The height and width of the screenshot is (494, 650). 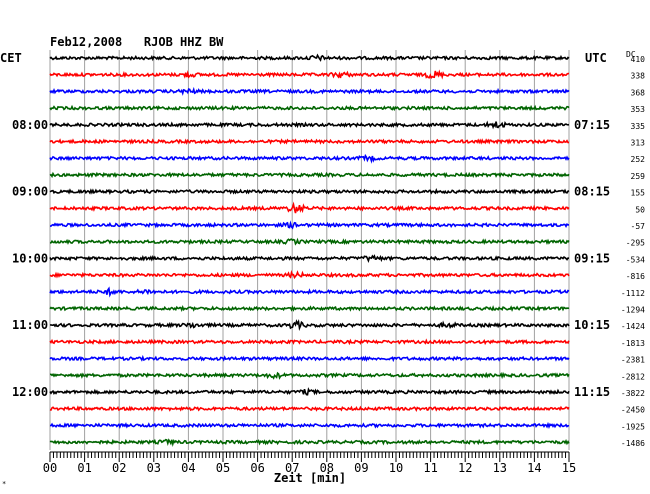 I want to click on x-tick-label-11: 11, so click(x=430, y=468).